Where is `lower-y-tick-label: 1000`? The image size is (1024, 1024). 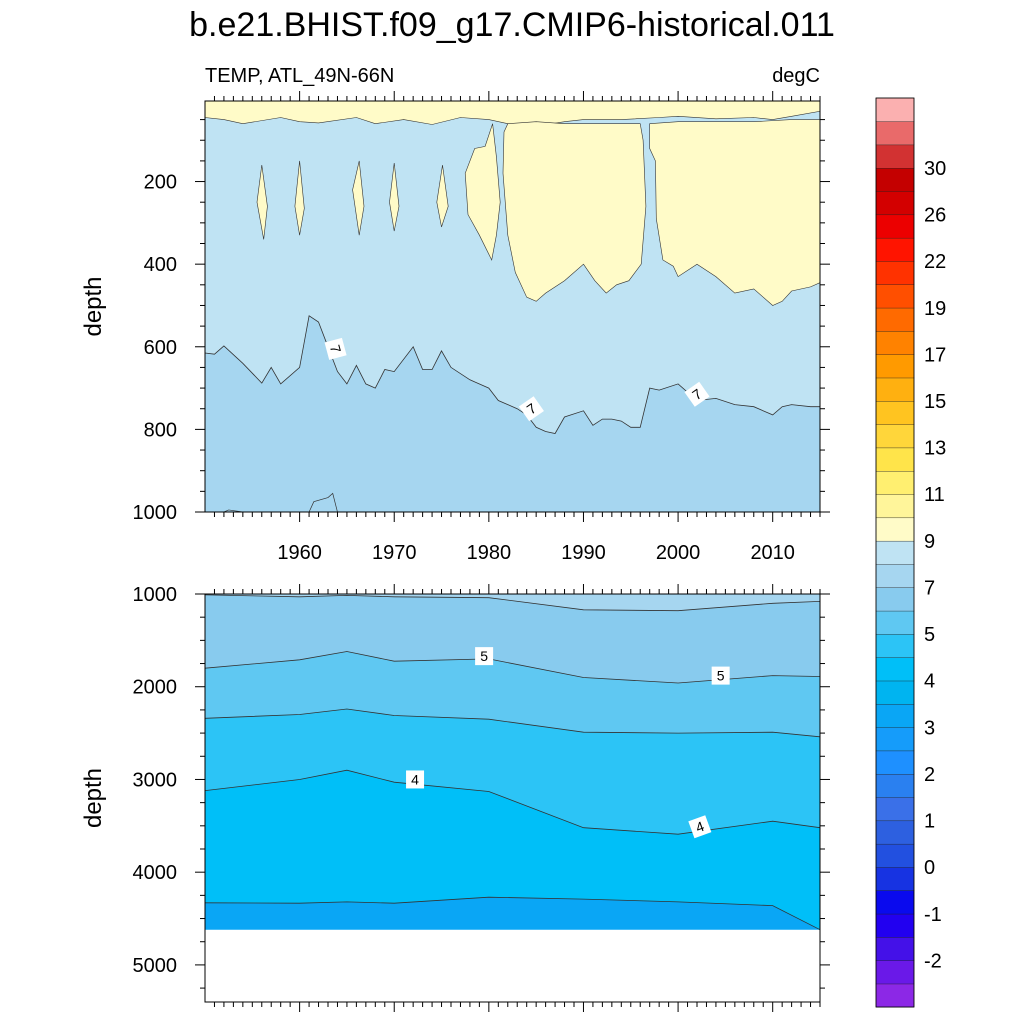
lower-y-tick-label: 1000 is located at coordinates (155, 595).